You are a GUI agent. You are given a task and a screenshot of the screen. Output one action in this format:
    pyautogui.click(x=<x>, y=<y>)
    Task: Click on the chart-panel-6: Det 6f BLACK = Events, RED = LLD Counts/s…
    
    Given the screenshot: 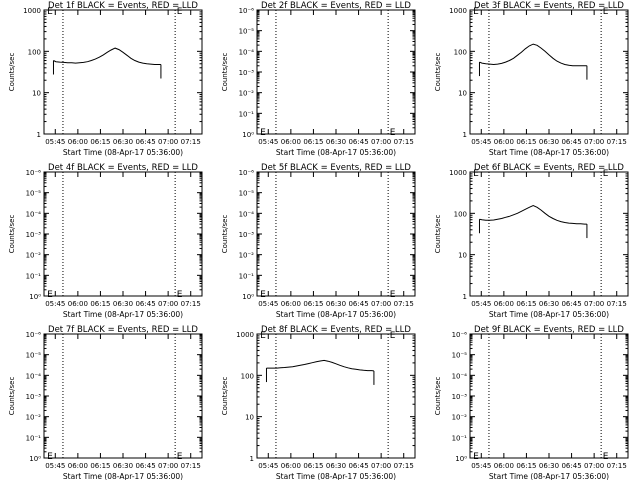 What is the action you would take?
    pyautogui.click(x=531, y=241)
    